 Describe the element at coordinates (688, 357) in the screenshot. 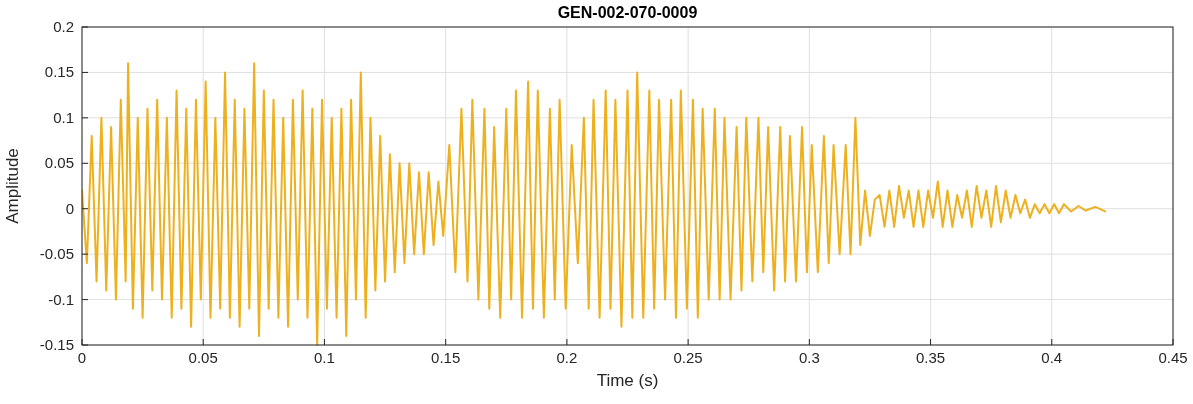

I see `x-tick-label: 0.25` at that location.